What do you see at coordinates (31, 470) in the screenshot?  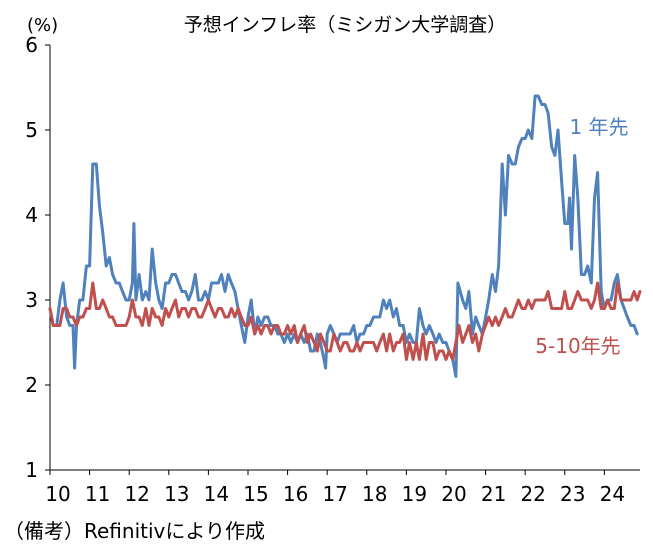 I see `y-tick-label: 1` at bounding box center [31, 470].